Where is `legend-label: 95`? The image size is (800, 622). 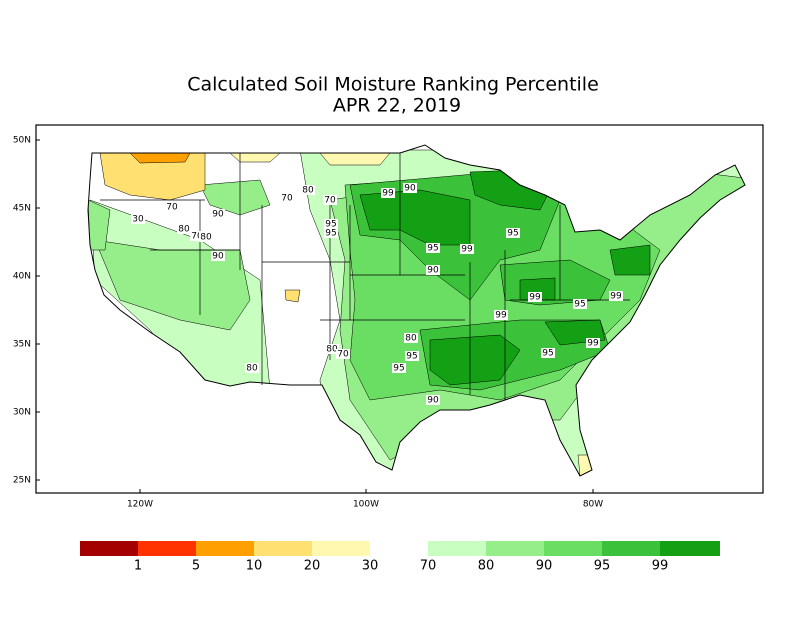
legend-label: 95 is located at coordinates (602, 566).